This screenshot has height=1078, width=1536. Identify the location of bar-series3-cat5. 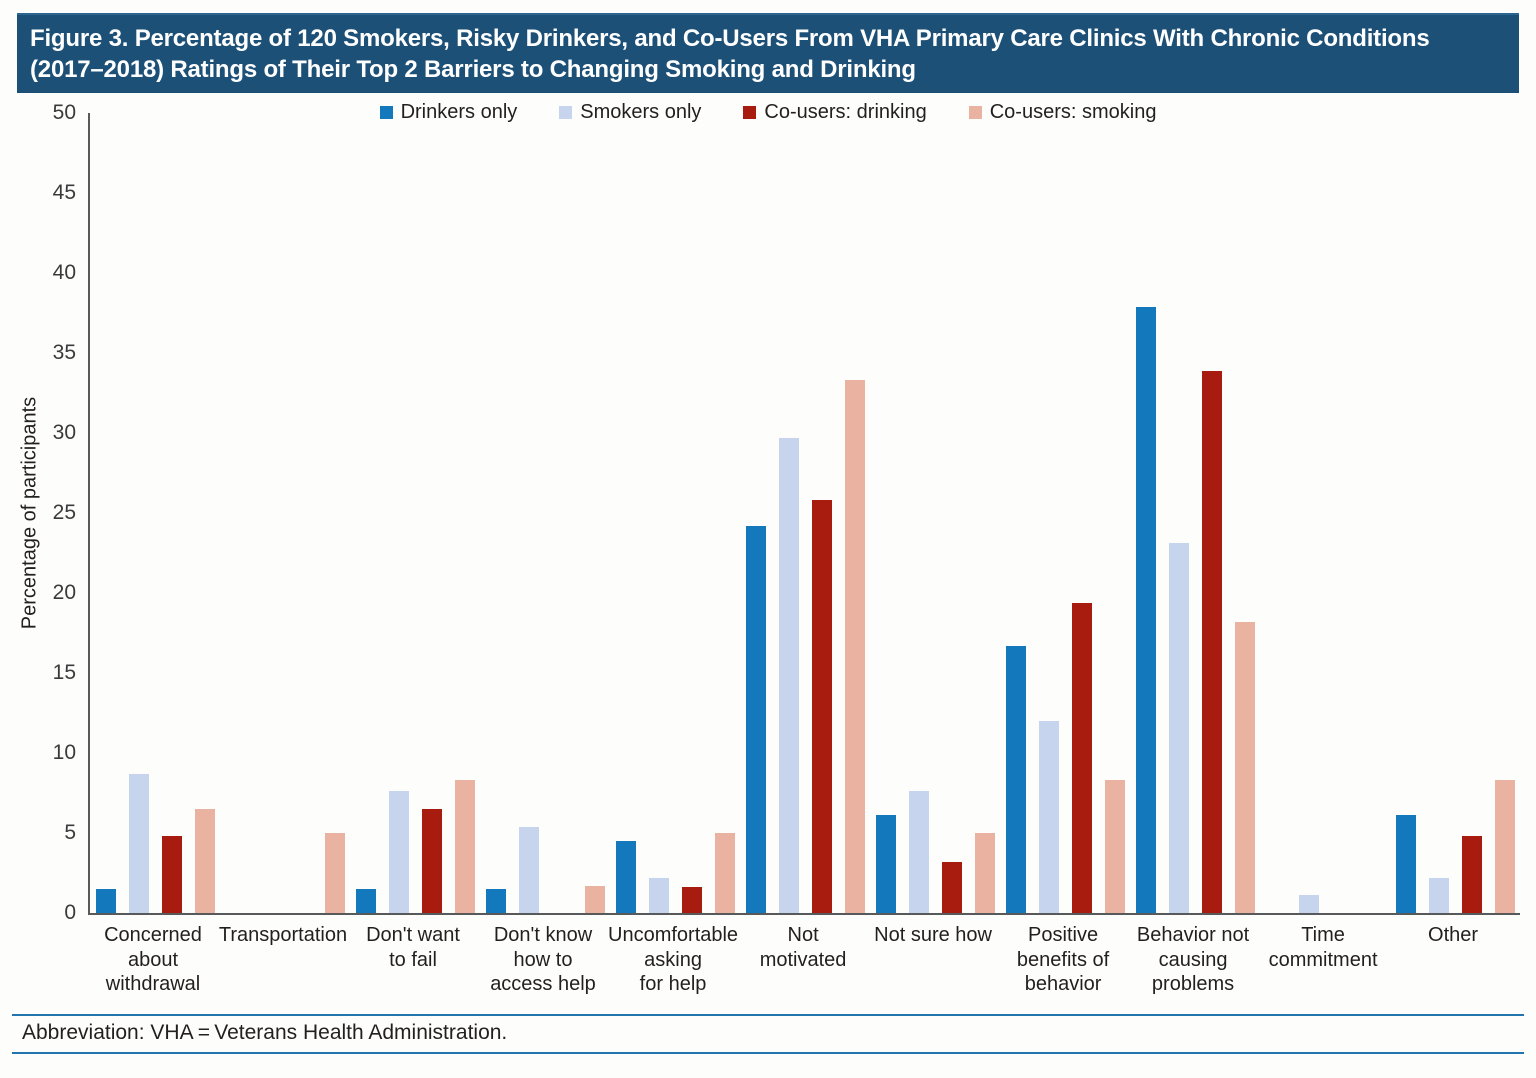
(854, 646).